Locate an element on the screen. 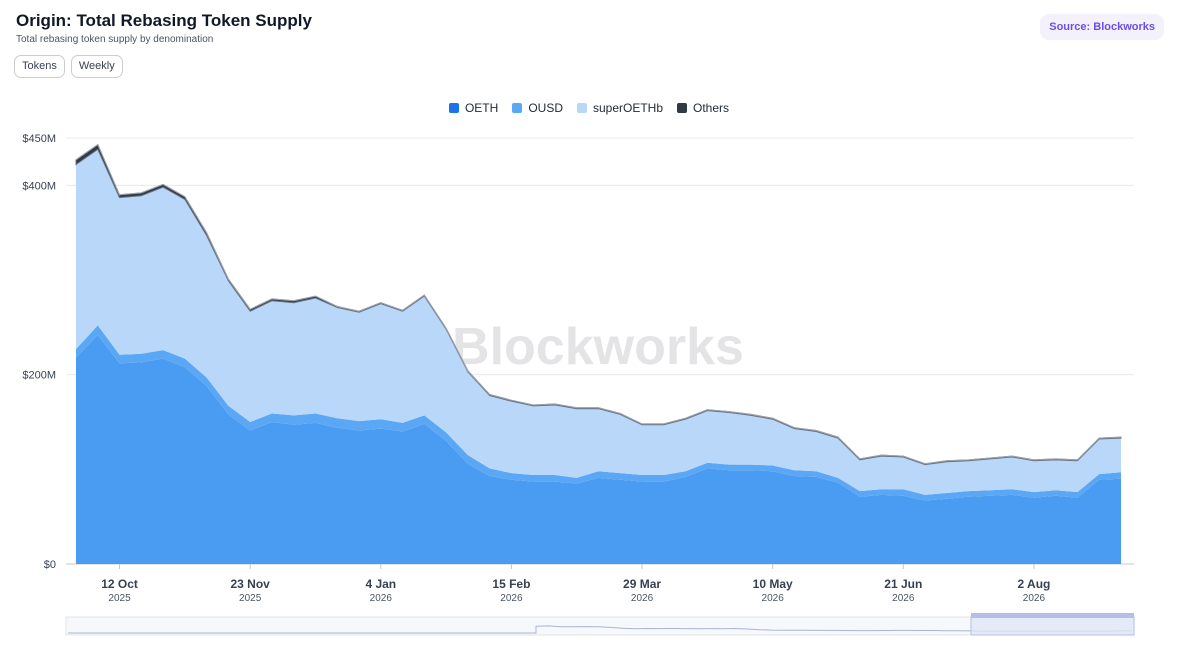 The image size is (1178, 652). y-tick-label: $400M is located at coordinates (39, 186).